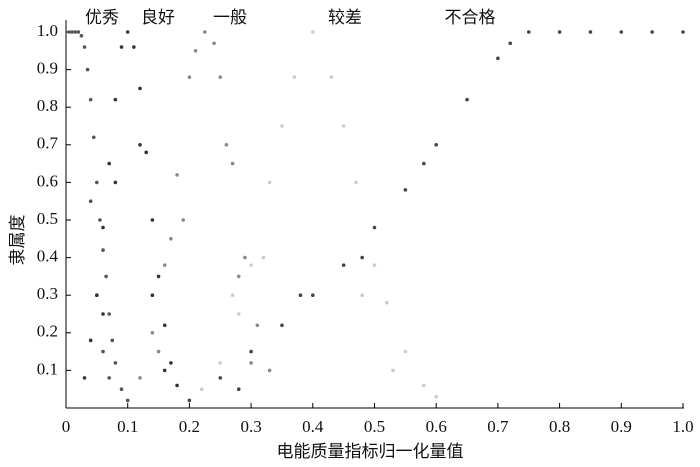 This screenshot has width=700, height=467. Describe the element at coordinates (158, 18) in the screenshot. I see `series-label: 良好` at that location.